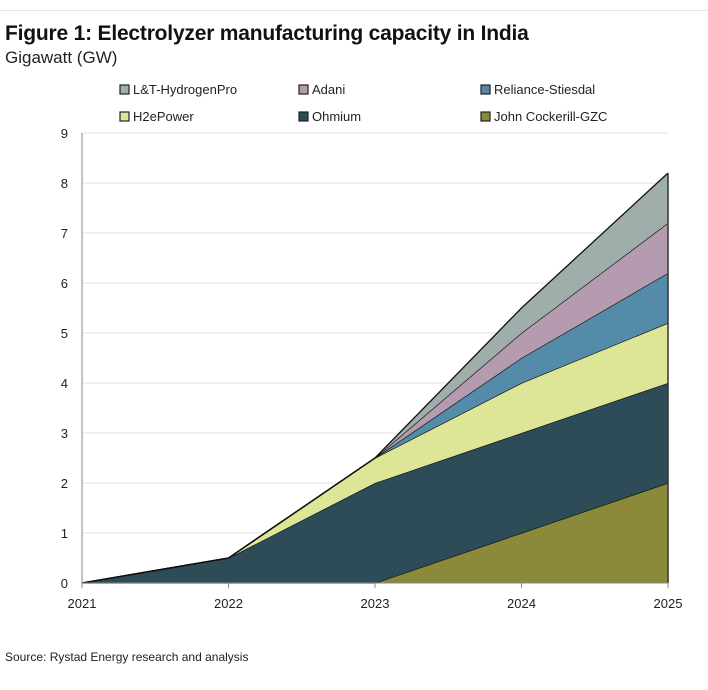 The height and width of the screenshot is (690, 708). What do you see at coordinates (228, 603) in the screenshot?
I see `x-tick-label: 2022` at bounding box center [228, 603].